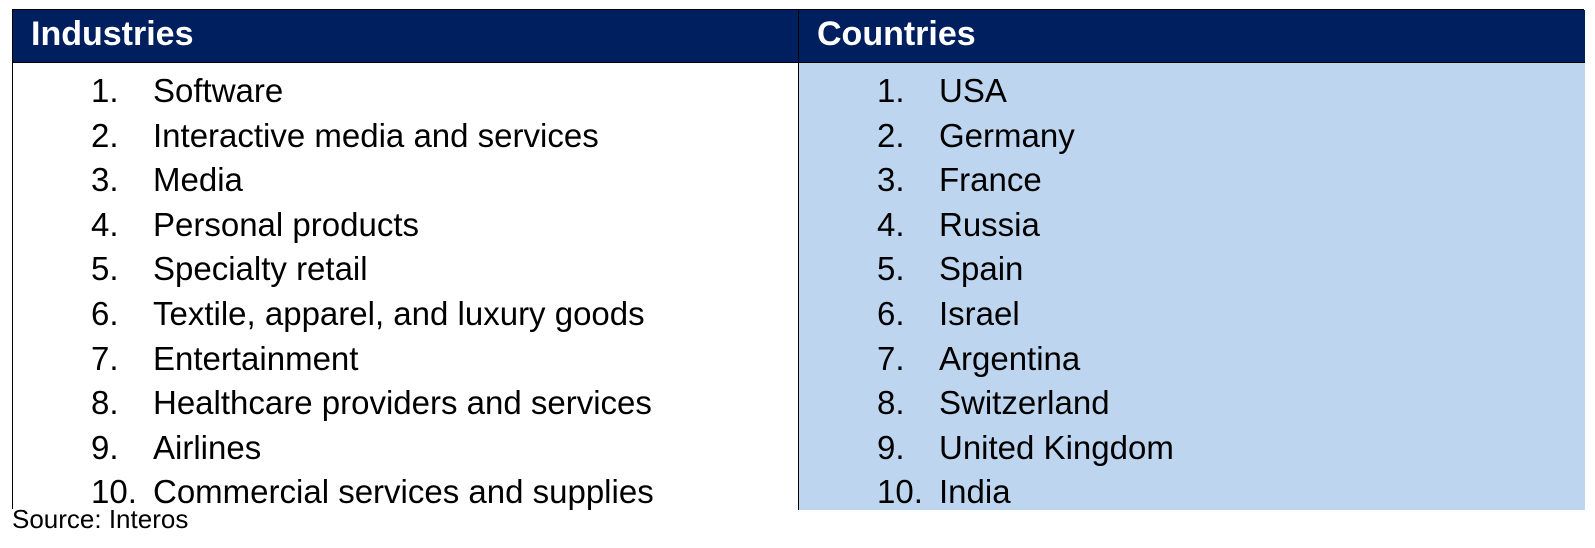 The width and height of the screenshot is (1595, 548). I want to click on industry-label: Textile, apparel, and luxury goods, so click(399, 313).